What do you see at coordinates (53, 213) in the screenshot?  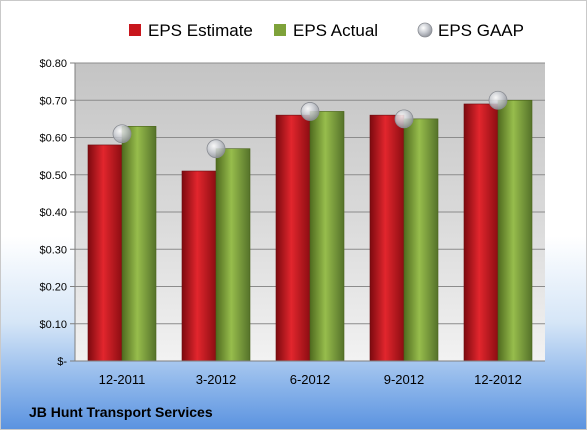 I see `y-tick-label: $0.40` at bounding box center [53, 213].